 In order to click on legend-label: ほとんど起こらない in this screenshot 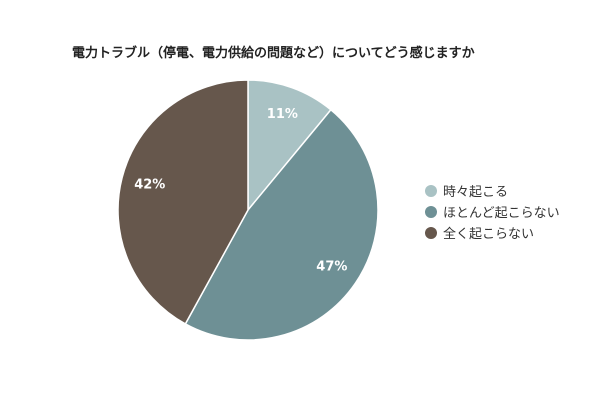, I will do `click(501, 213)`.